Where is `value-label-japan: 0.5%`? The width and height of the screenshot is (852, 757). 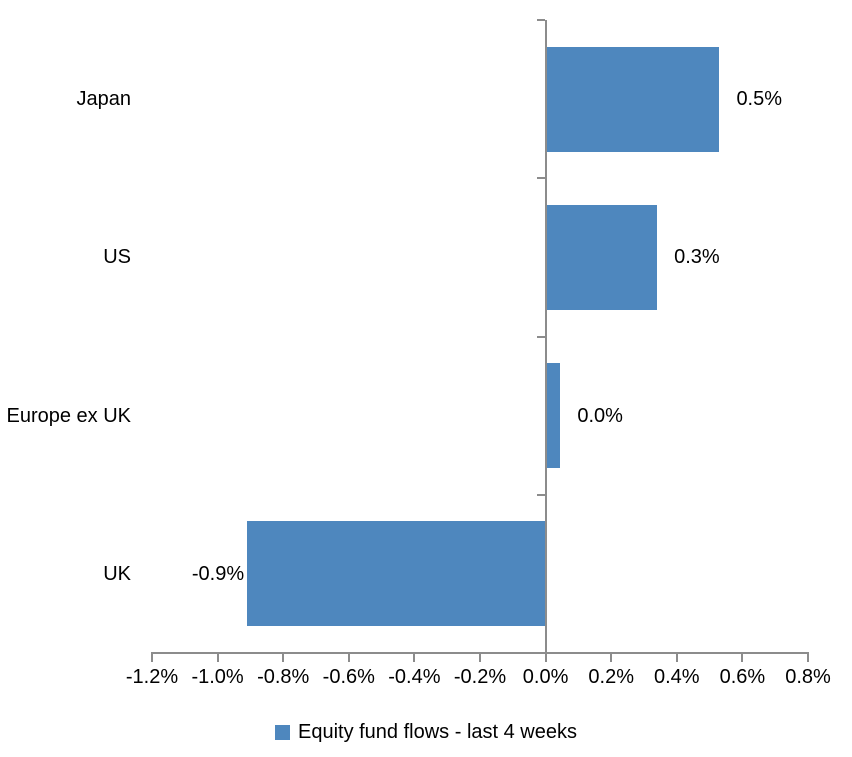
value-label-japan: 0.5% is located at coordinates (759, 99).